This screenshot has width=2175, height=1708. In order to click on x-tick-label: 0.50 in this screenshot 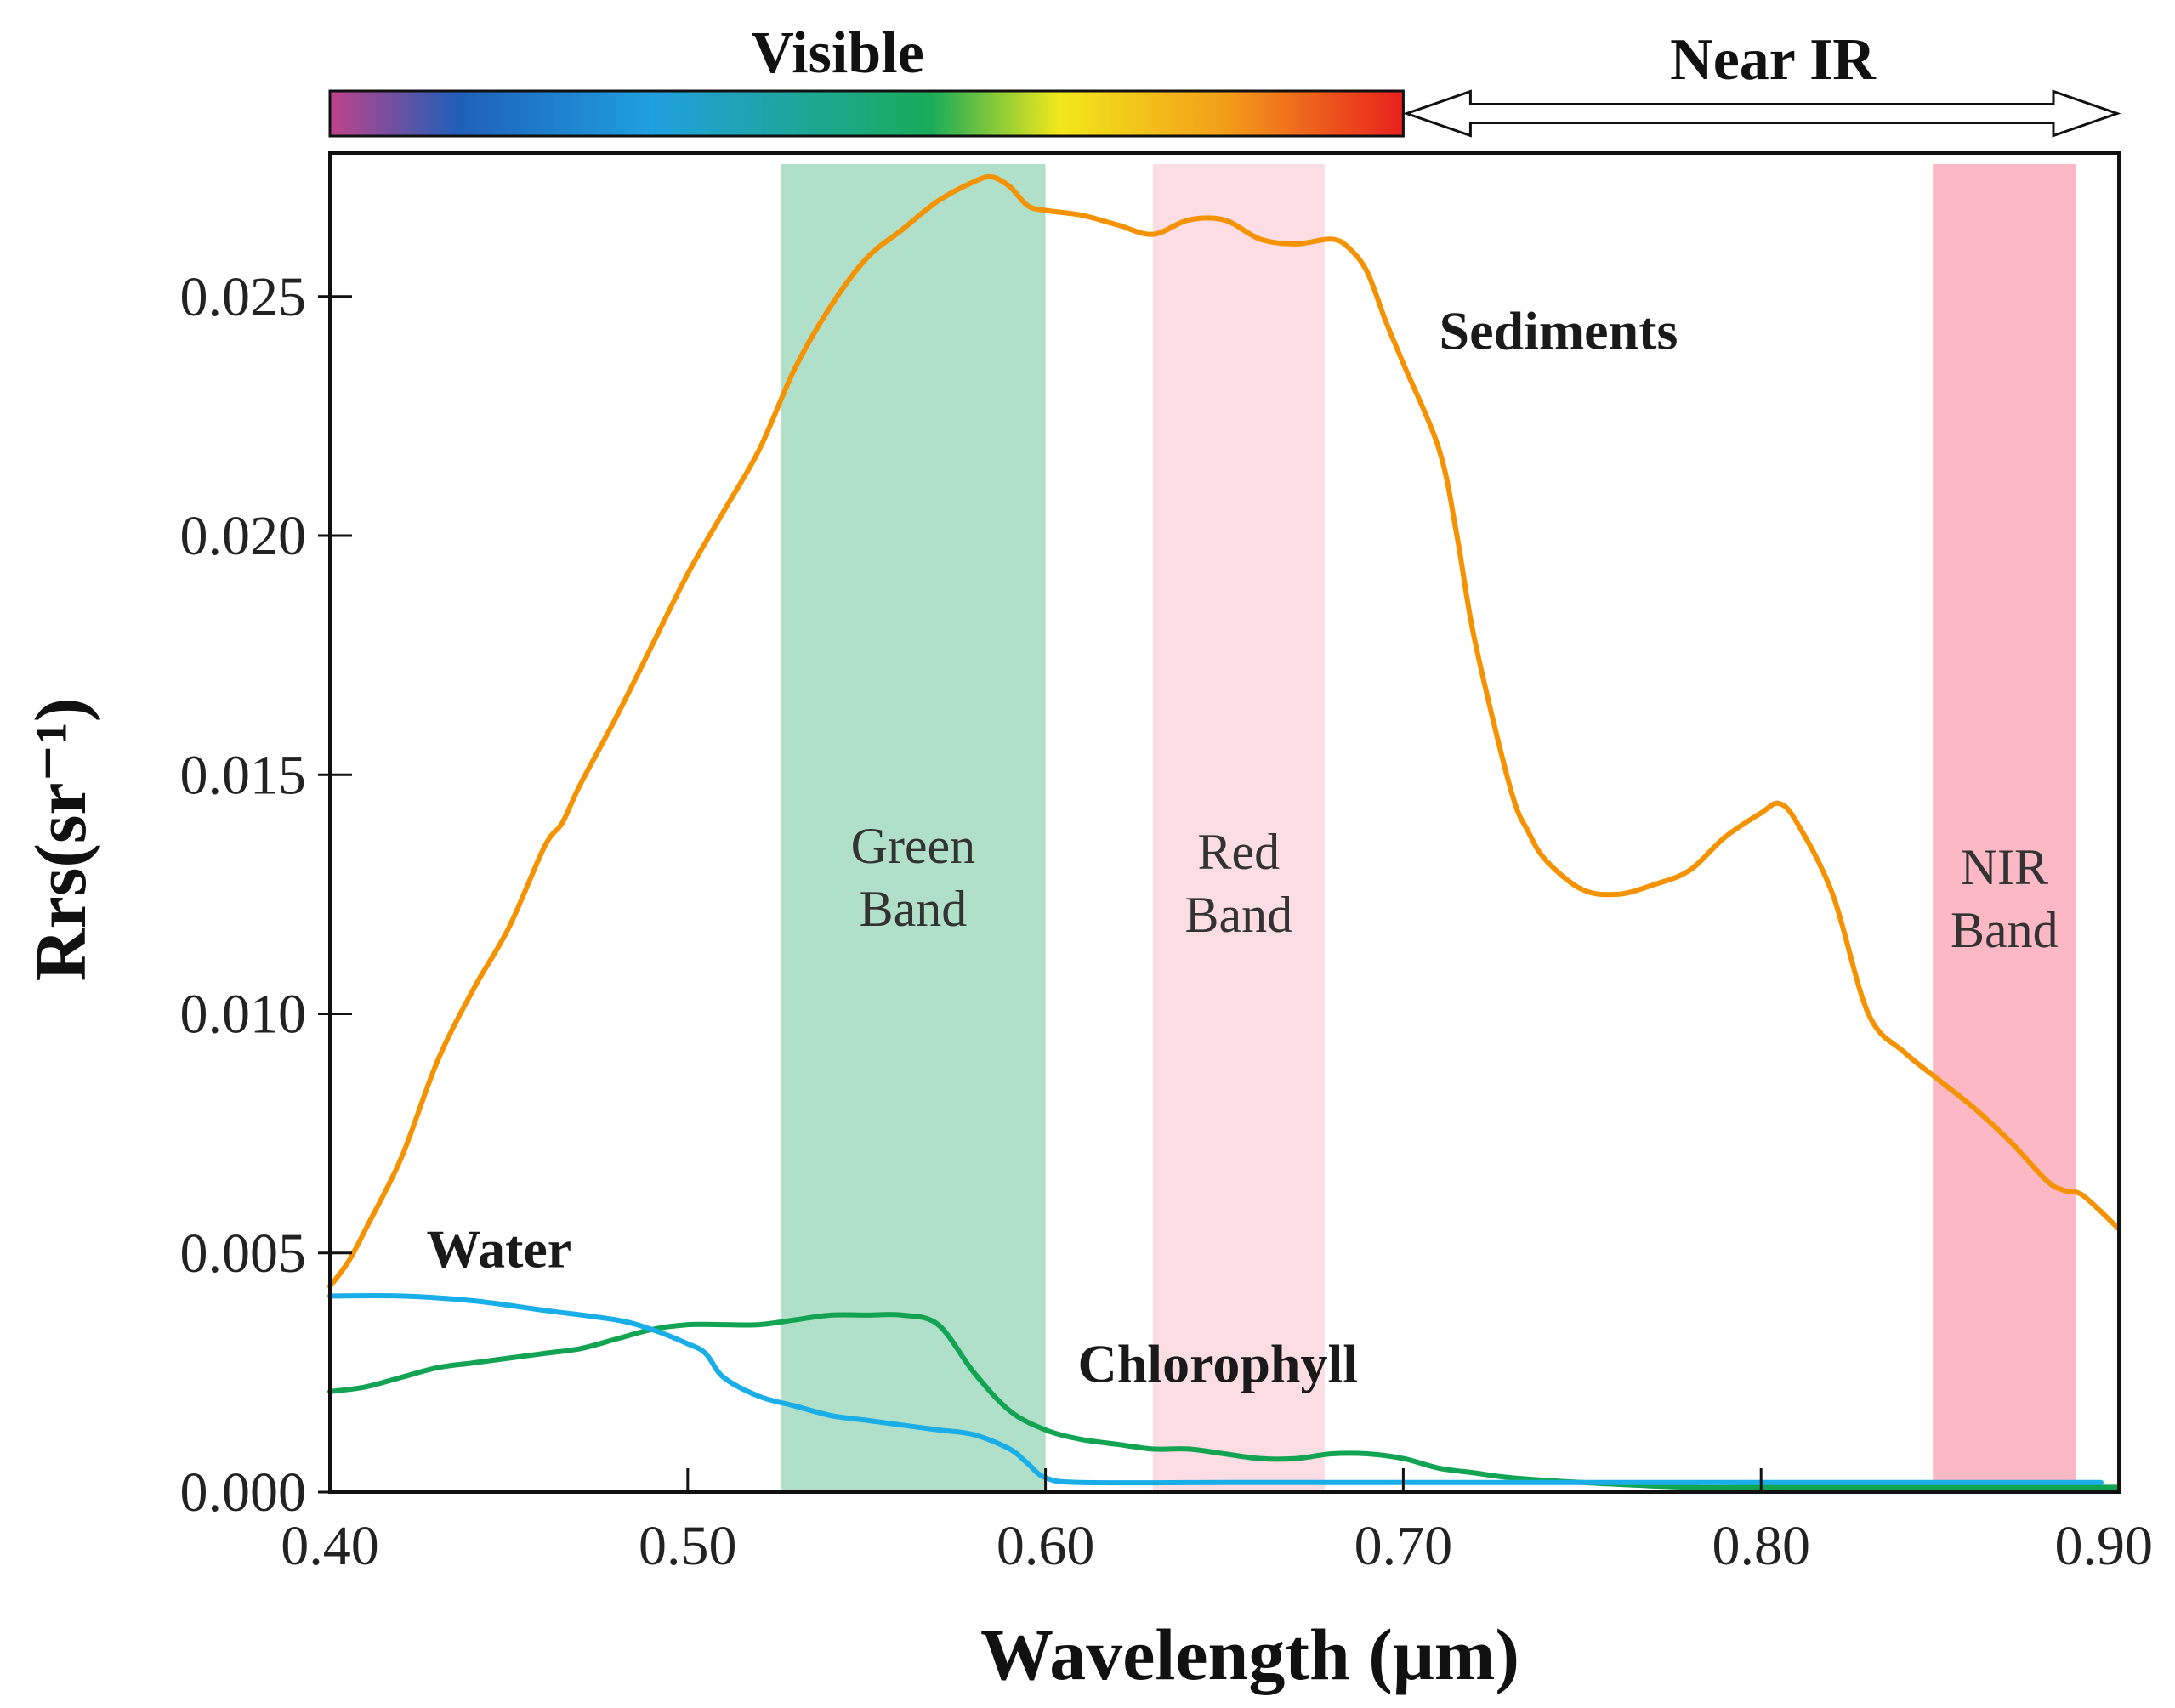, I will do `click(688, 1546)`.